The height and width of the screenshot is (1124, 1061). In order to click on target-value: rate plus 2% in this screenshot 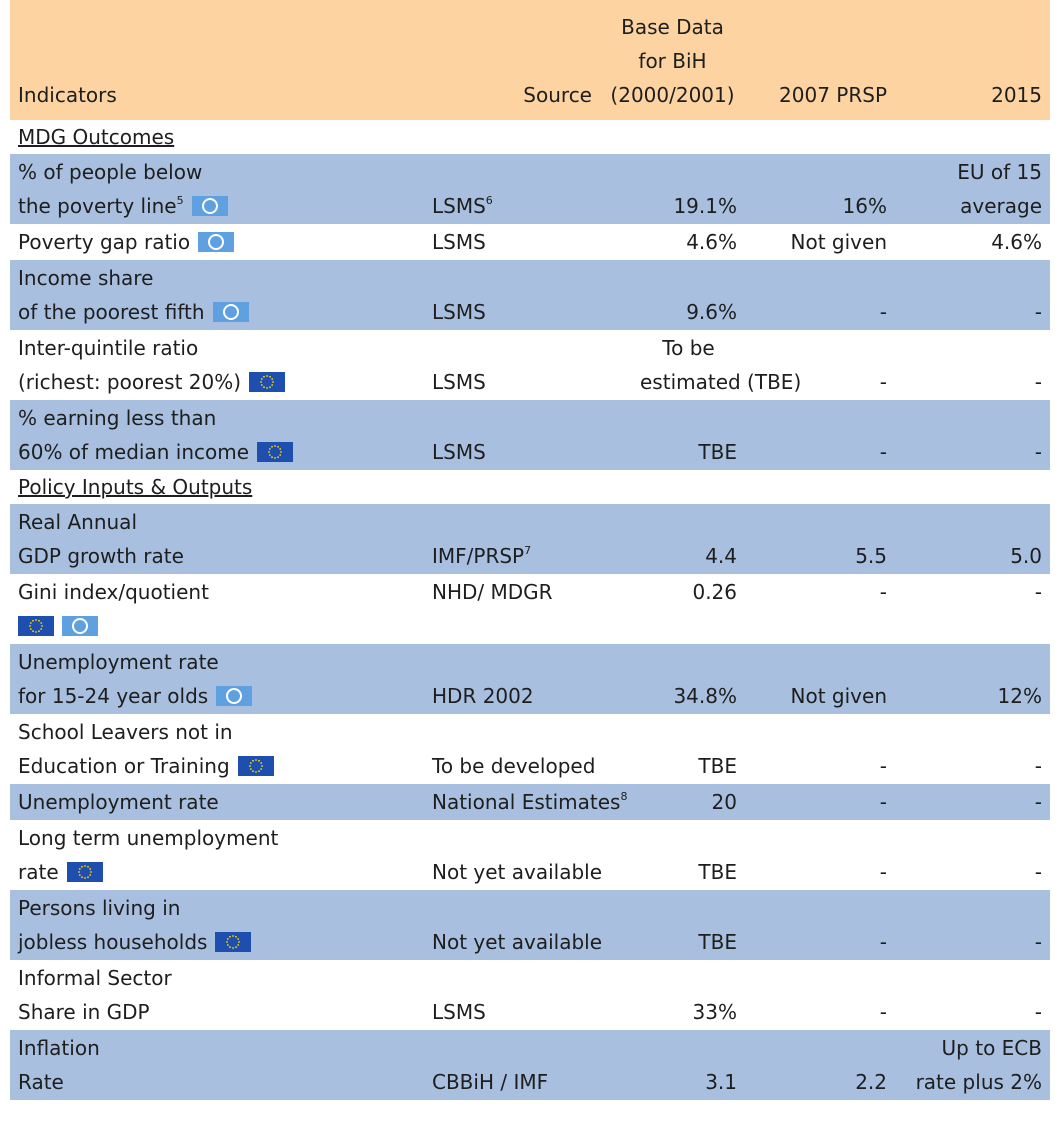, I will do `click(978, 1082)`.